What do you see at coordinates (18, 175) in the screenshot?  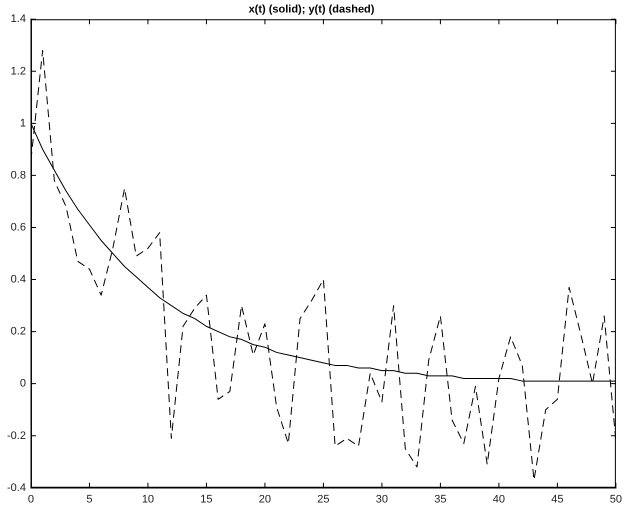 I see `y-tick-label: 0.8` at bounding box center [18, 175].